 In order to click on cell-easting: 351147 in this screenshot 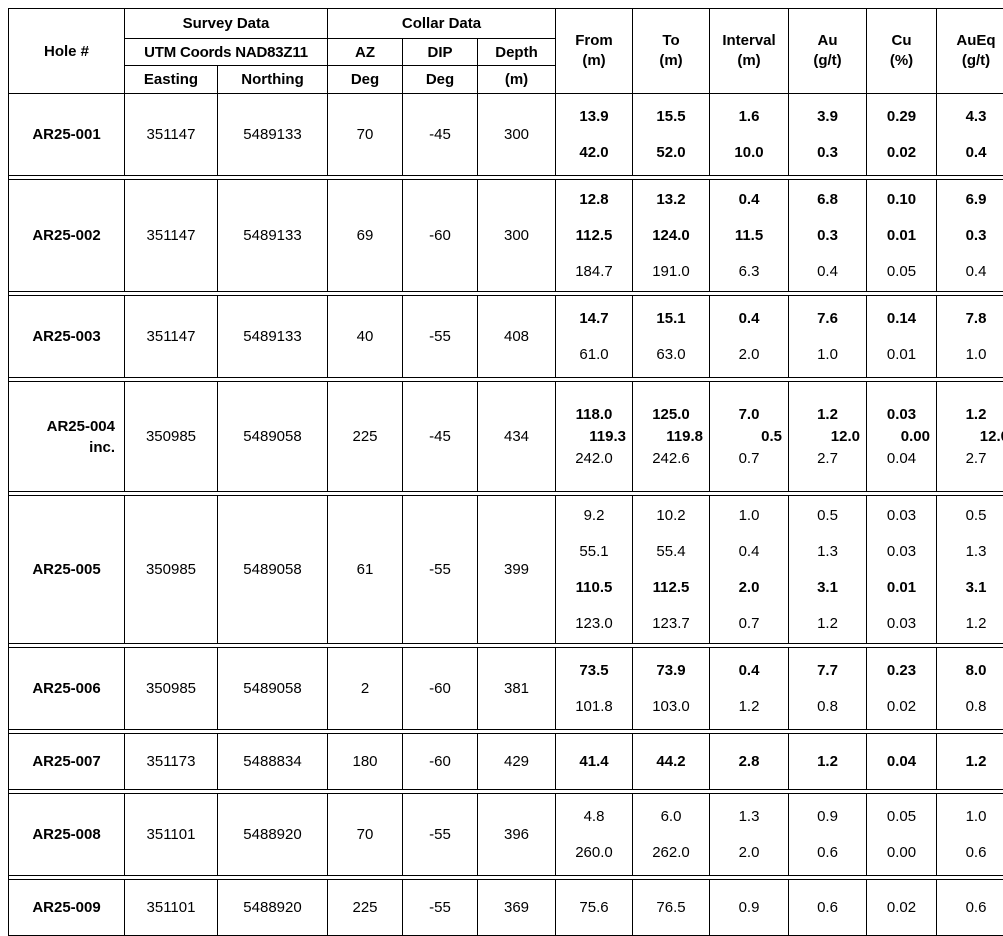, I will do `click(171, 337)`.